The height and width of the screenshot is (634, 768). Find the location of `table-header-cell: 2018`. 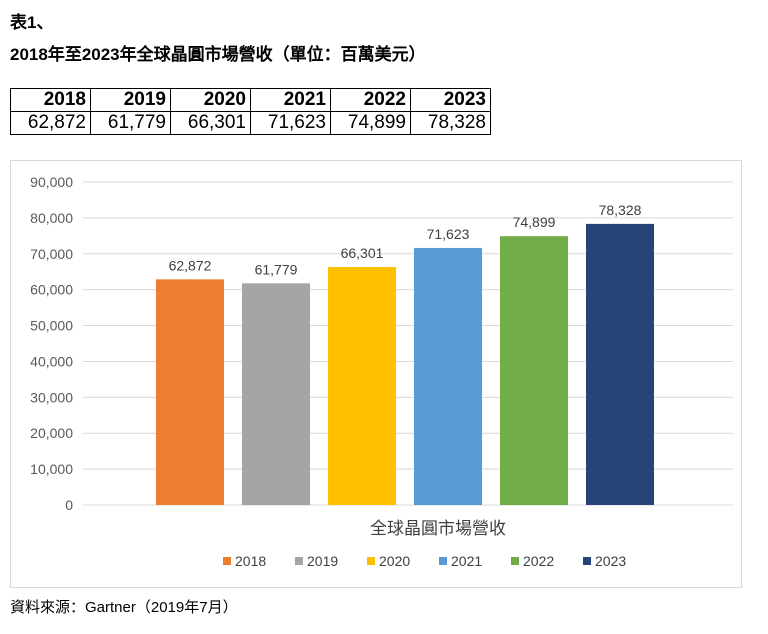

table-header-cell: 2018 is located at coordinates (50, 100).